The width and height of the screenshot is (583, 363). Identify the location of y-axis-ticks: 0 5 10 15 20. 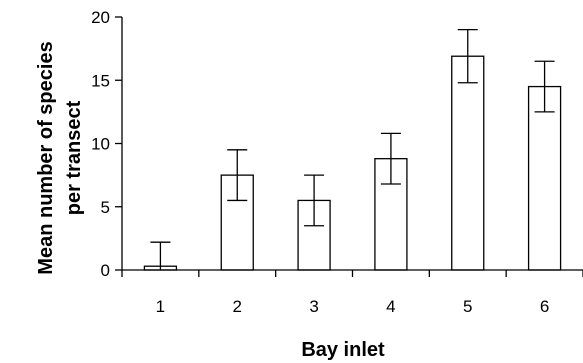
(106, 144).